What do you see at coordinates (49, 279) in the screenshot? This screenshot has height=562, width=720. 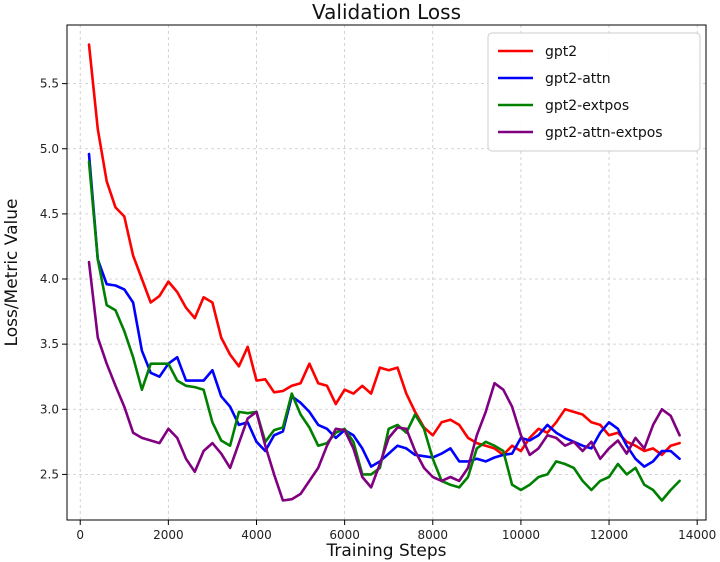 I see `y-tick-label: 4.0` at bounding box center [49, 279].